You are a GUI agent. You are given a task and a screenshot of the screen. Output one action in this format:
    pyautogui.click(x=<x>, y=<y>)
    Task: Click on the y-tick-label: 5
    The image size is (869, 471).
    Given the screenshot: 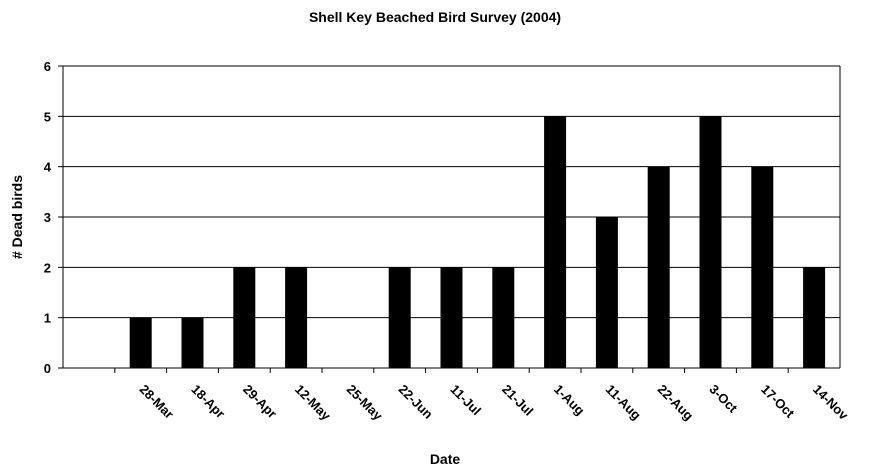 What is the action you would take?
    pyautogui.click(x=47, y=116)
    